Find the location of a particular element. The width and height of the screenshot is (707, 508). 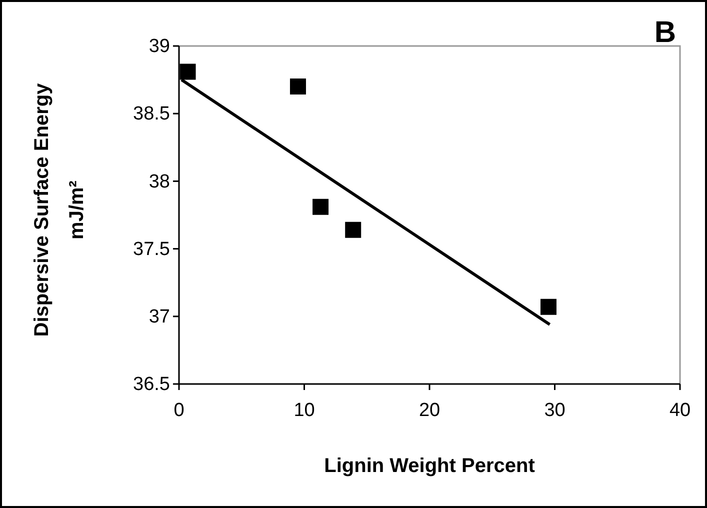

y-tick-label: 36.5 is located at coordinates (151, 385).